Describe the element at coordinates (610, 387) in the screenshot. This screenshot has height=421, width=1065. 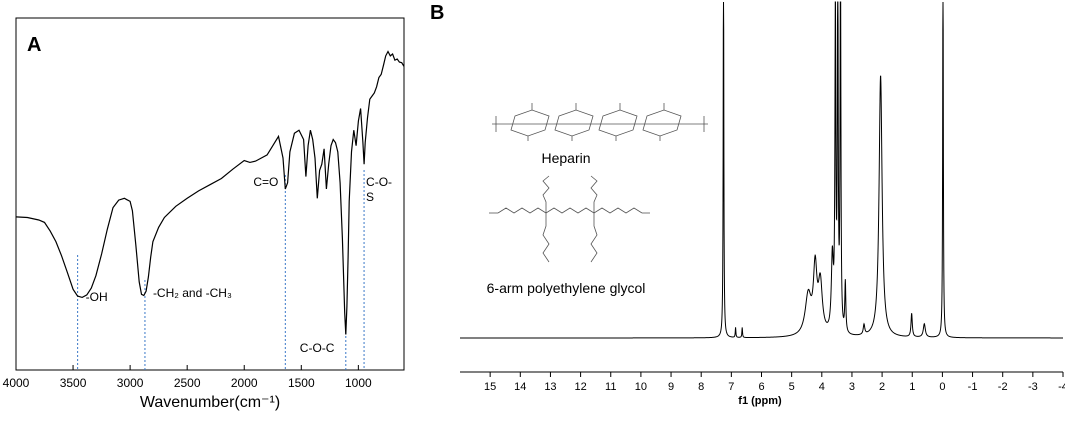
I see `nmr-x-tick-label: 11` at that location.